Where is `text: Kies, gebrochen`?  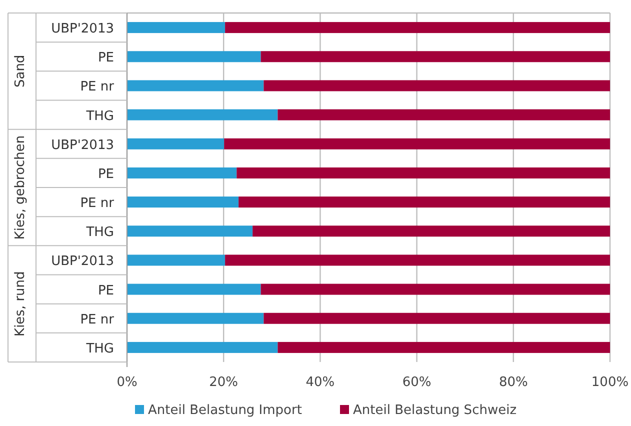 text: Kies, gebrochen is located at coordinates (20, 187).